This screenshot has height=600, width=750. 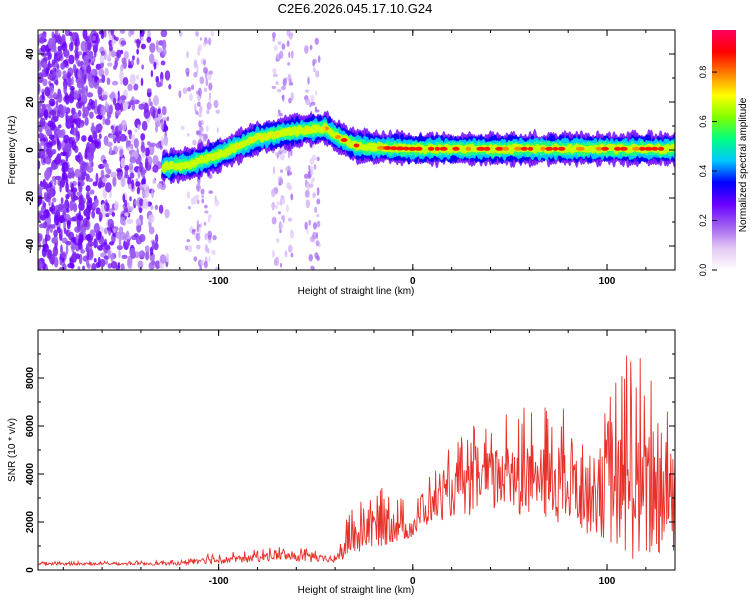 What do you see at coordinates (703, 121) in the screenshot?
I see `colorbar-tick-label: 0.6` at bounding box center [703, 121].